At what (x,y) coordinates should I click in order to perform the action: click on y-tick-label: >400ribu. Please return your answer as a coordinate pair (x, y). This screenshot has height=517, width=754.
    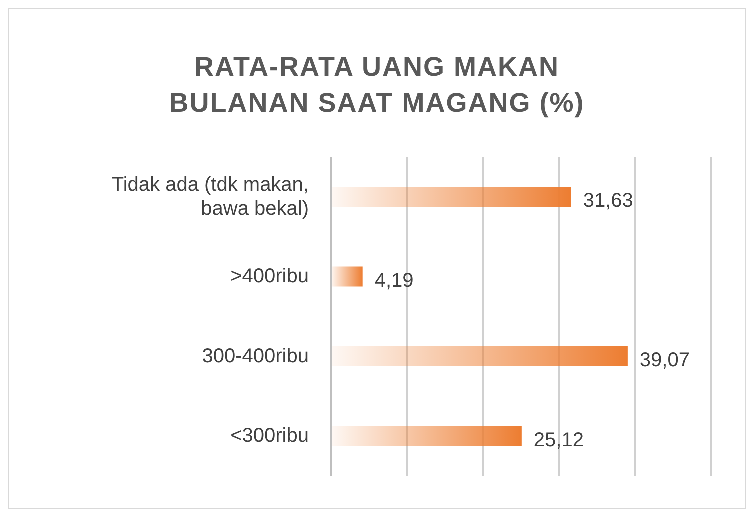
    Looking at the image, I should click on (269, 277).